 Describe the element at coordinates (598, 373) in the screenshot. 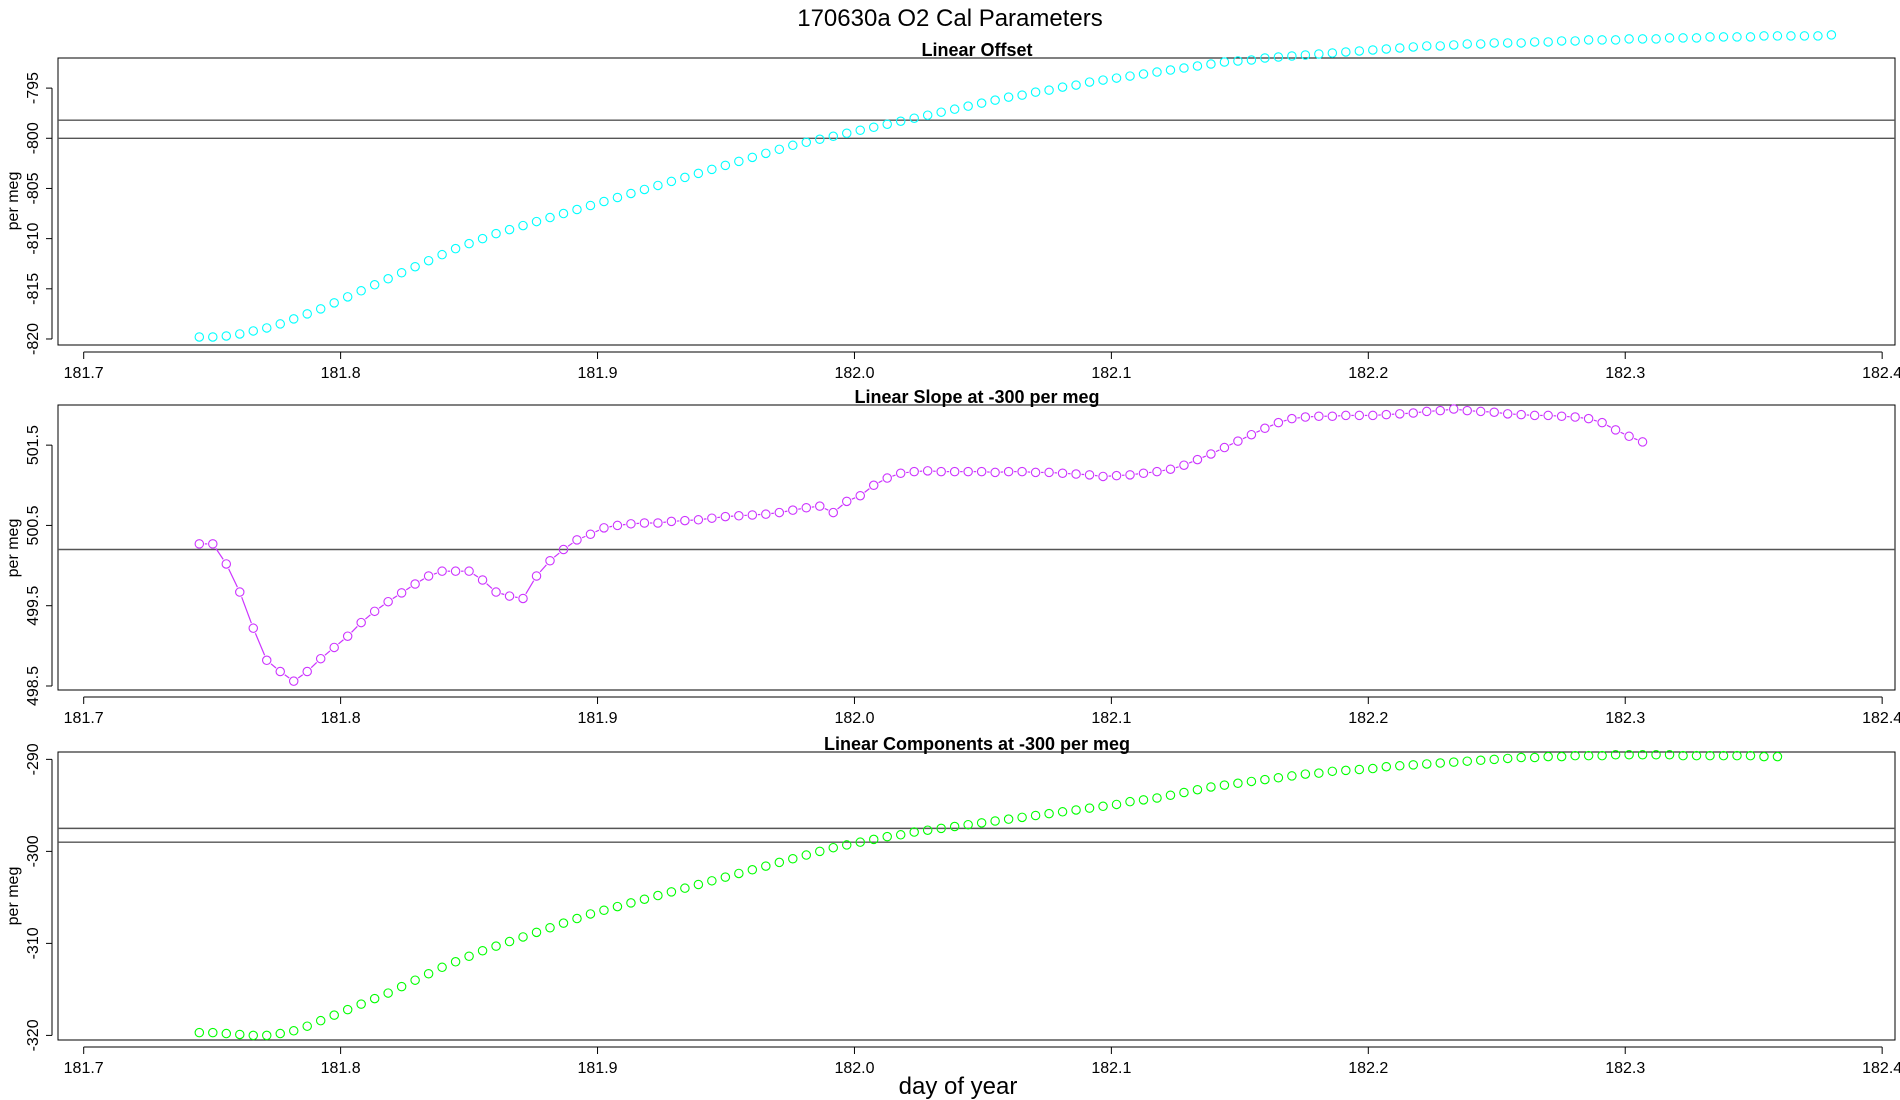

I see `x-tick-label: 181.9` at that location.